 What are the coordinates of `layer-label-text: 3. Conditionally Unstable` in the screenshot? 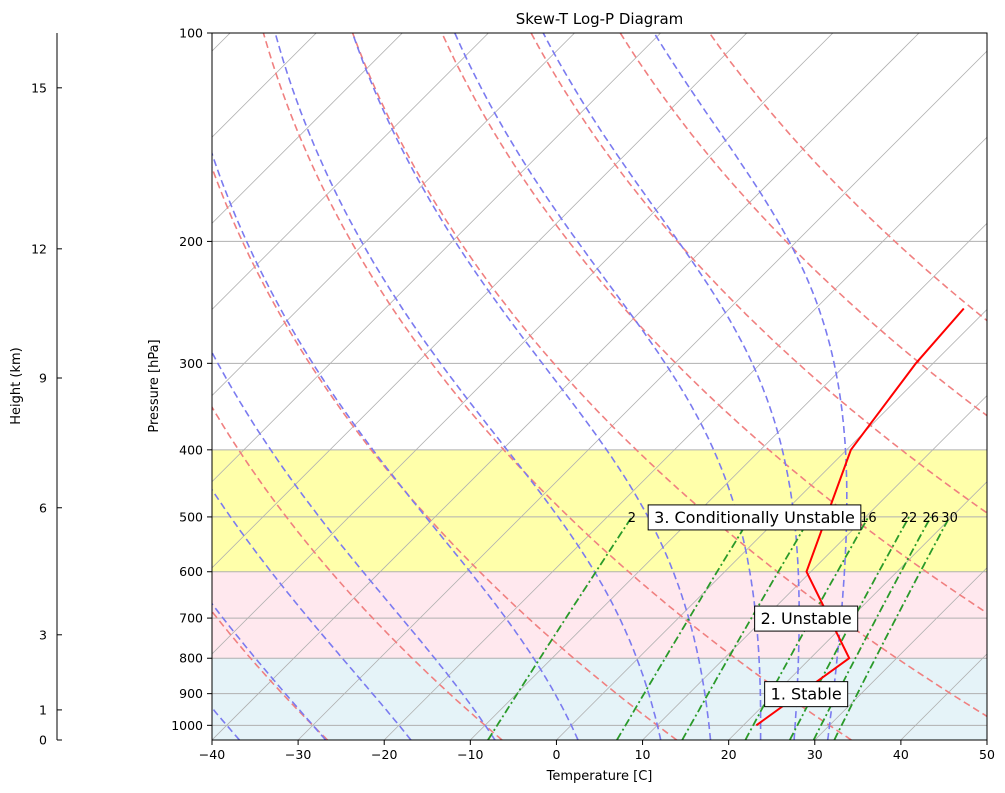 It's located at (754, 517).